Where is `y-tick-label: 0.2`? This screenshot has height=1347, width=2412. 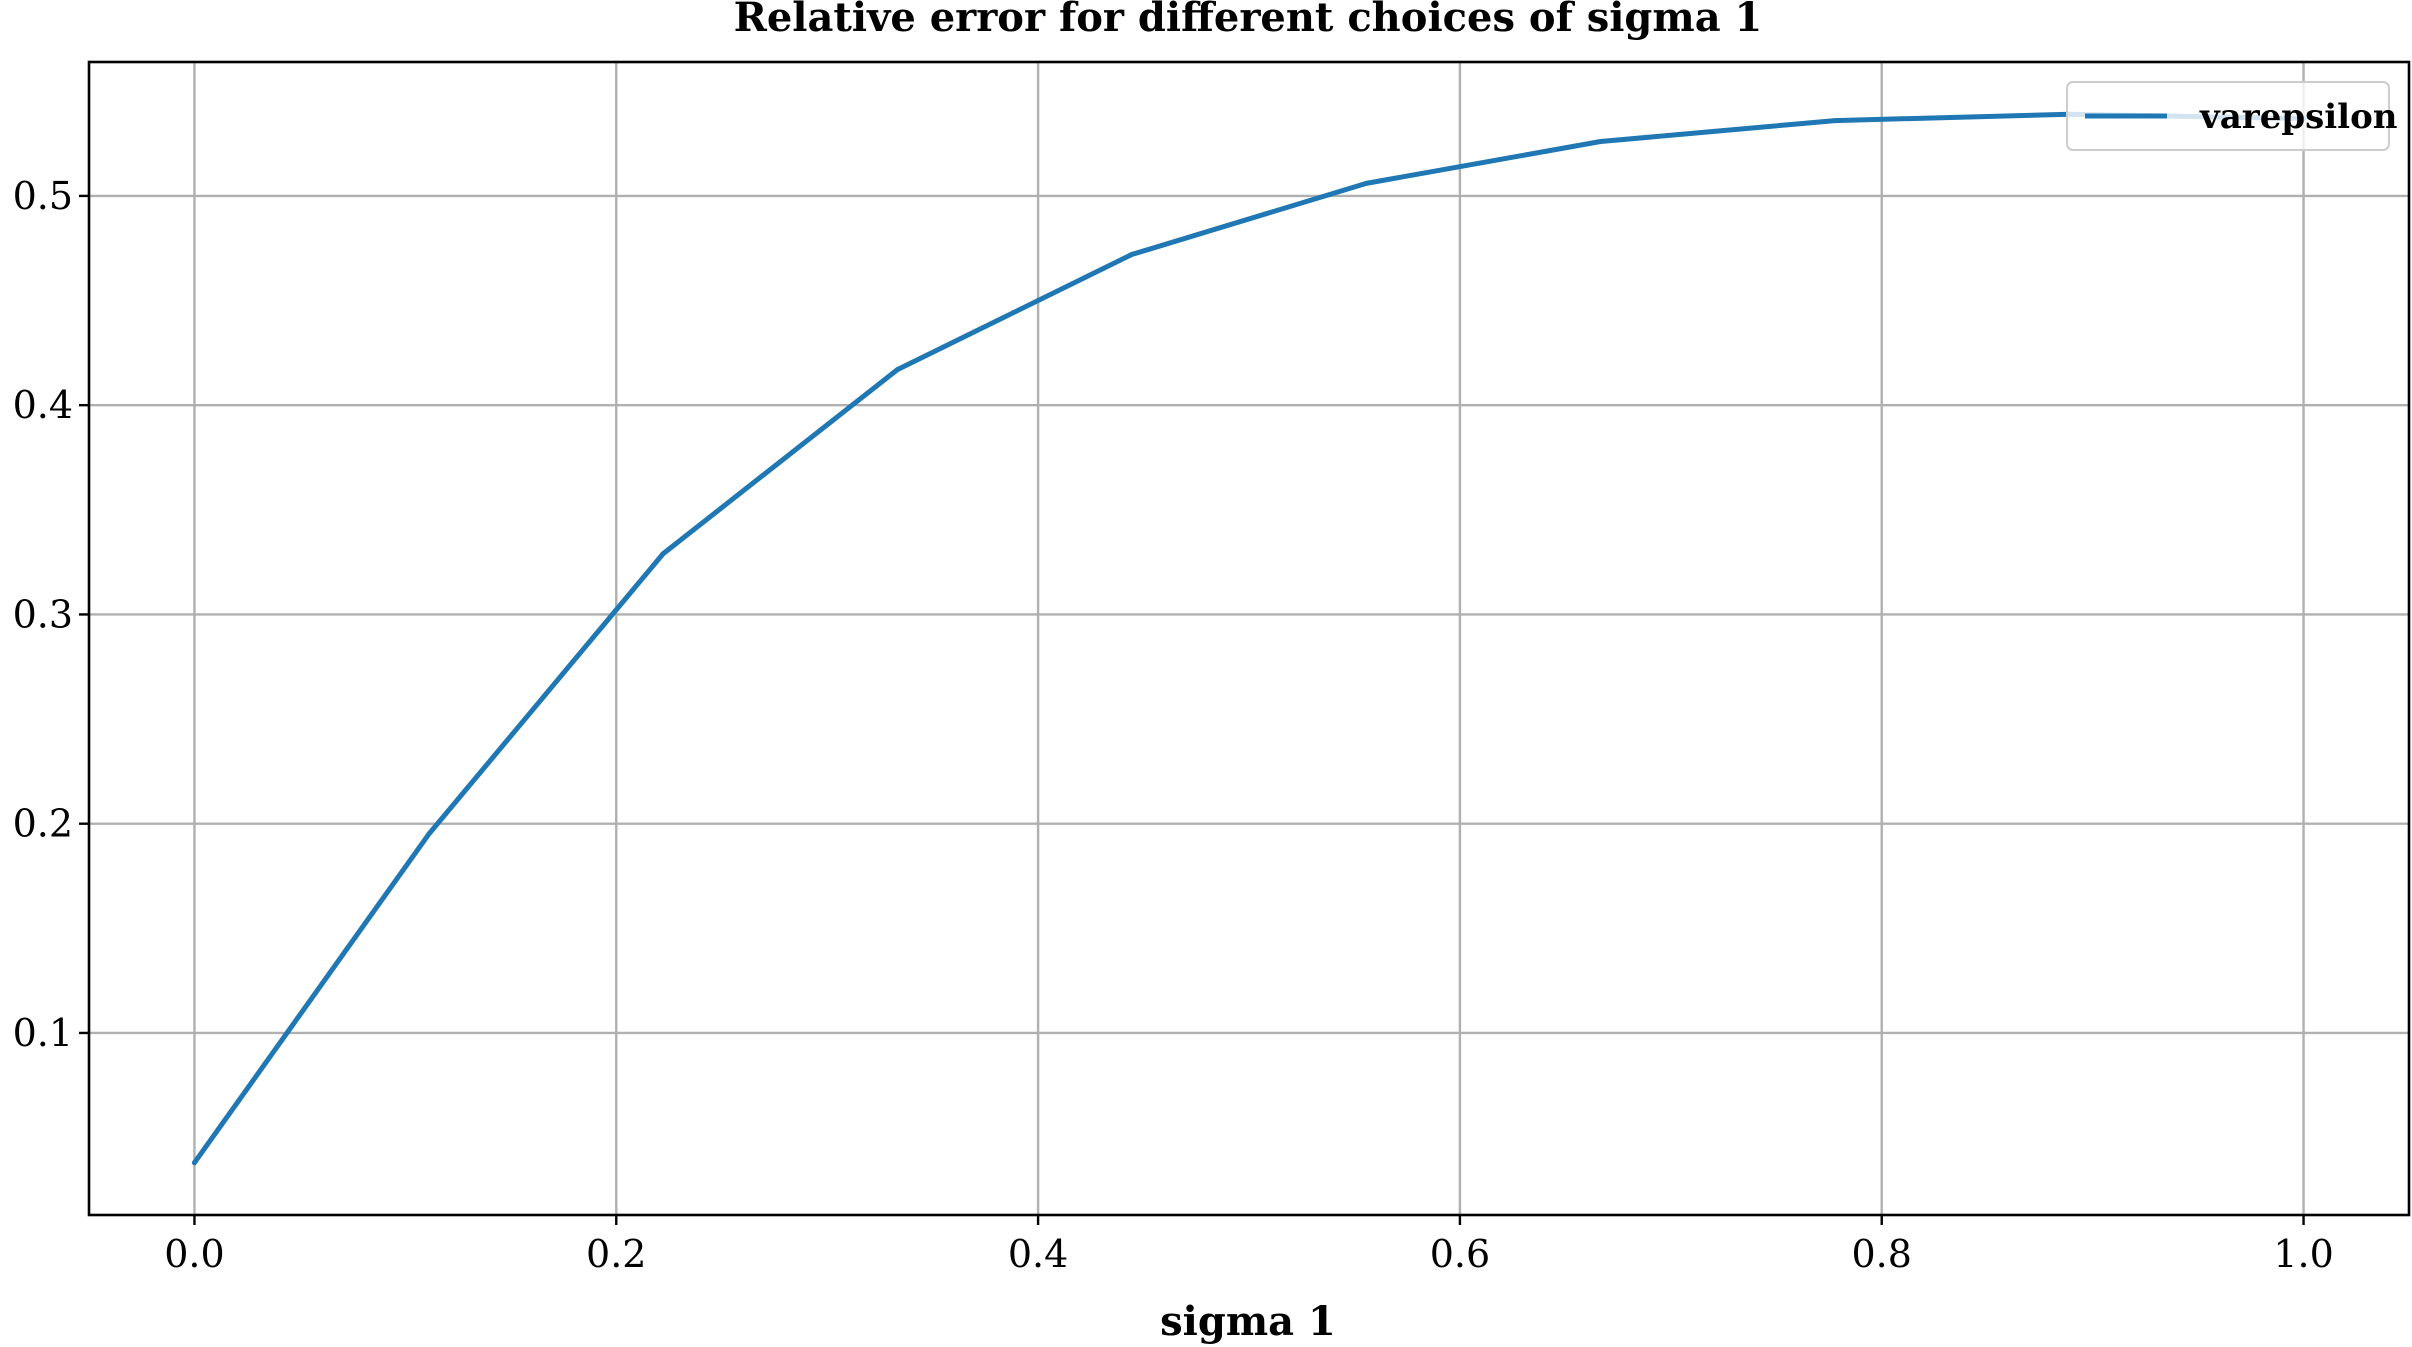
y-tick-label: 0.2 is located at coordinates (43, 824).